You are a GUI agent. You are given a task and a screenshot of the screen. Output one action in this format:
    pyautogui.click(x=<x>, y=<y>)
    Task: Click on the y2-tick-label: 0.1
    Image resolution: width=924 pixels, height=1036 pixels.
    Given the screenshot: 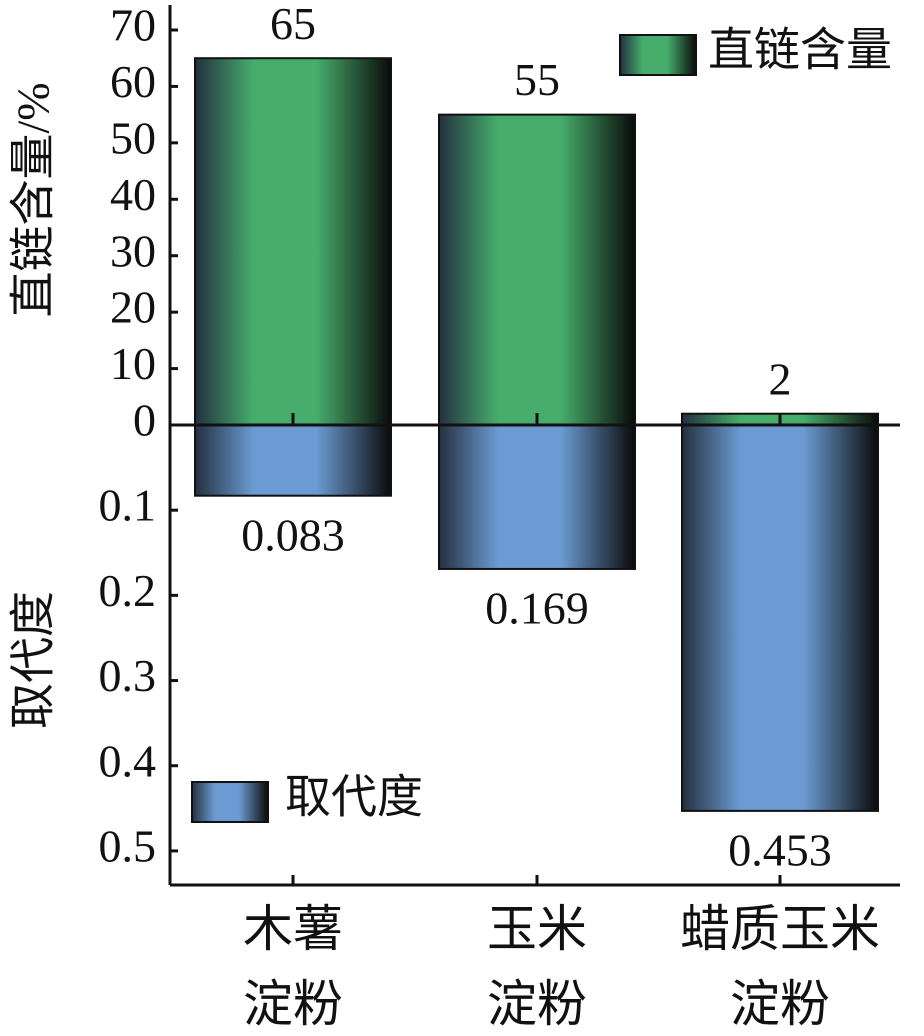 What is the action you would take?
    pyautogui.click(x=128, y=505)
    